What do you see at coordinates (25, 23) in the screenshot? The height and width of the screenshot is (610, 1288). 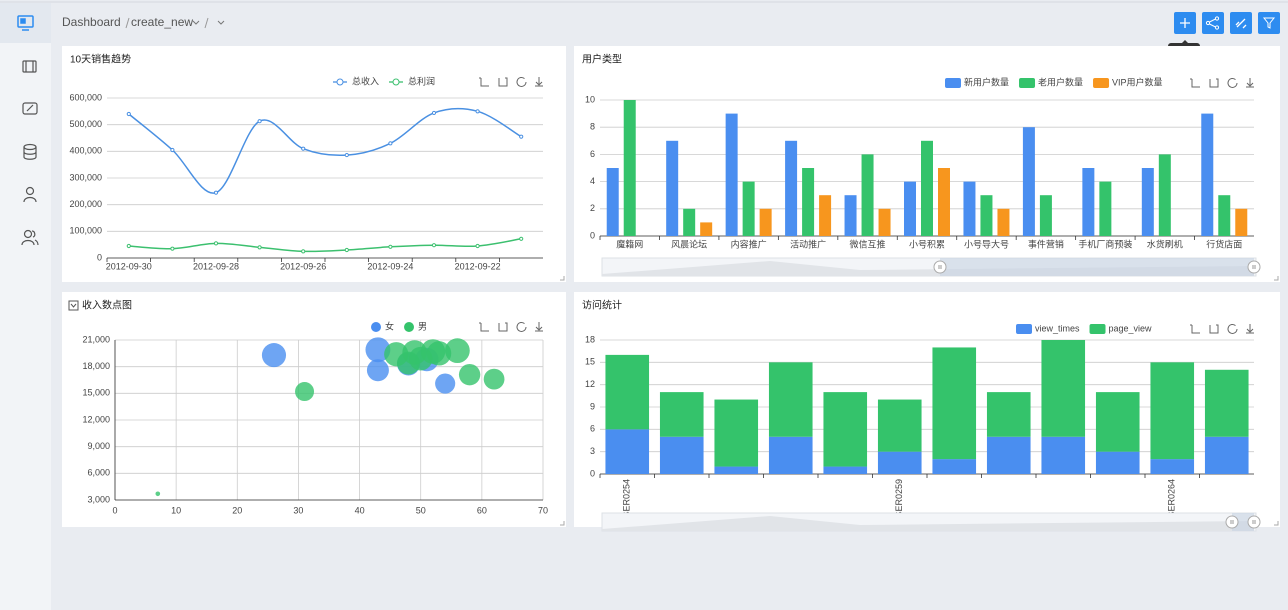 I see `logo-icon` at bounding box center [25, 23].